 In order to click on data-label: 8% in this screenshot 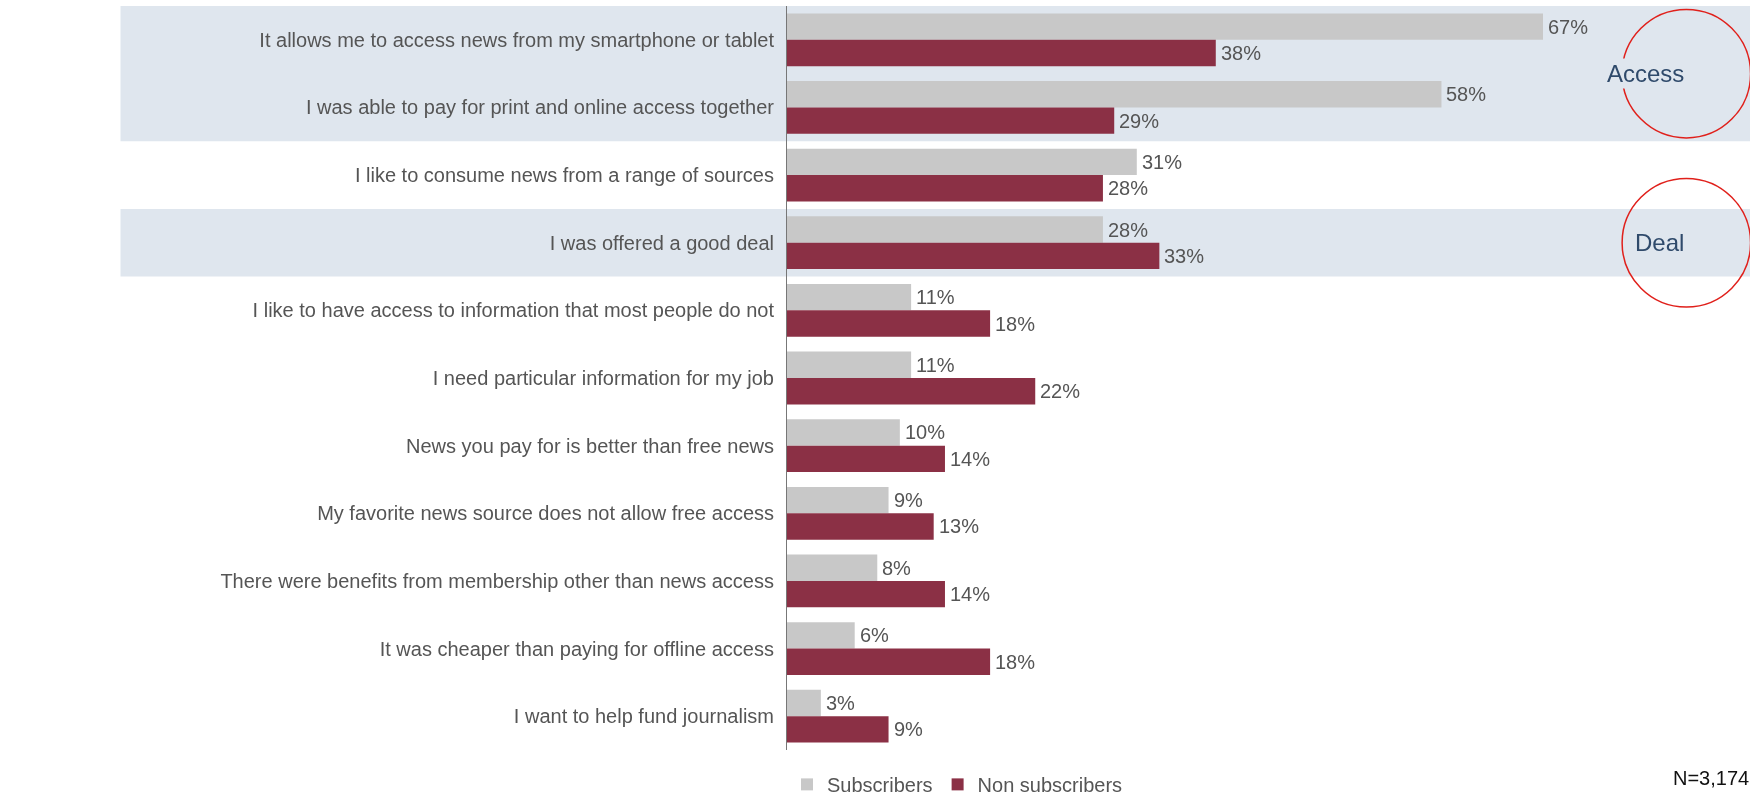, I will do `click(897, 568)`.